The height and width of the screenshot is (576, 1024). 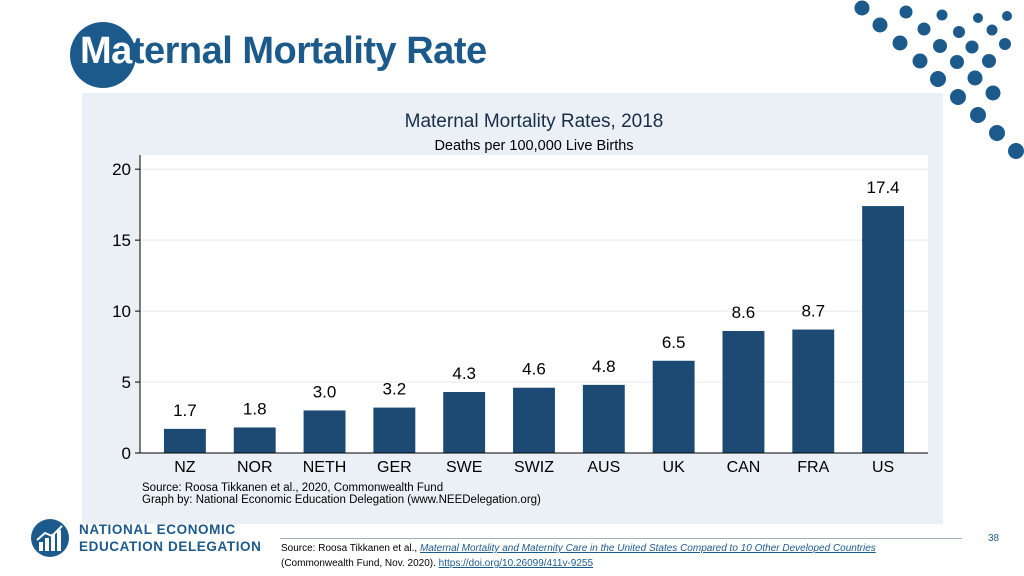 What do you see at coordinates (255, 467) in the screenshot?
I see `x-tick-label: NOR` at bounding box center [255, 467].